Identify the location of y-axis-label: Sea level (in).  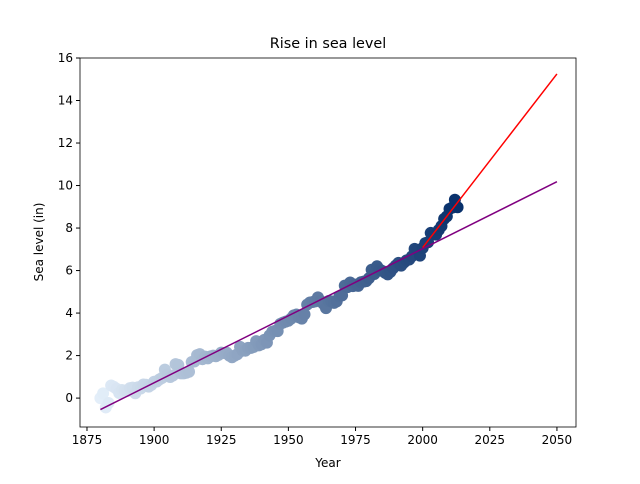
(39, 242).